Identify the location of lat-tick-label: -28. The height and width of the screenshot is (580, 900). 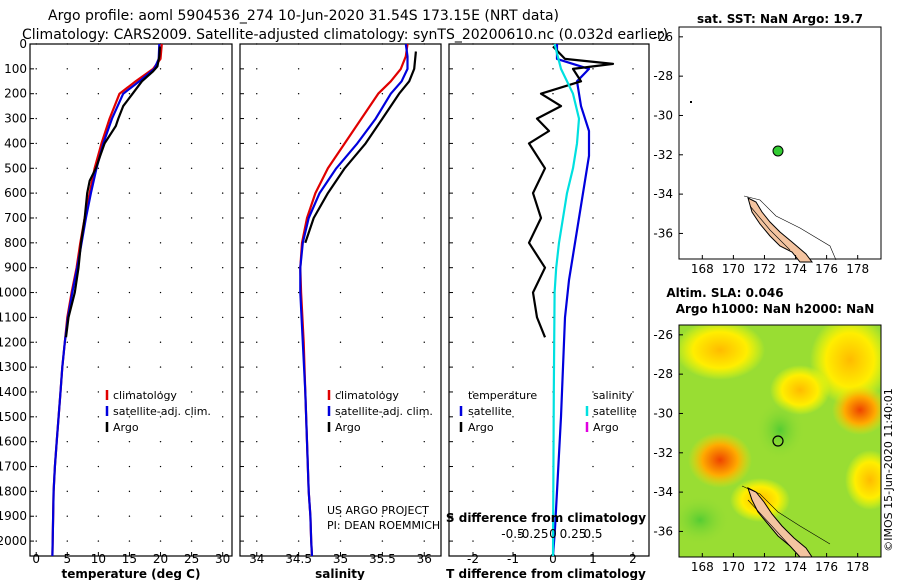
(663, 76).